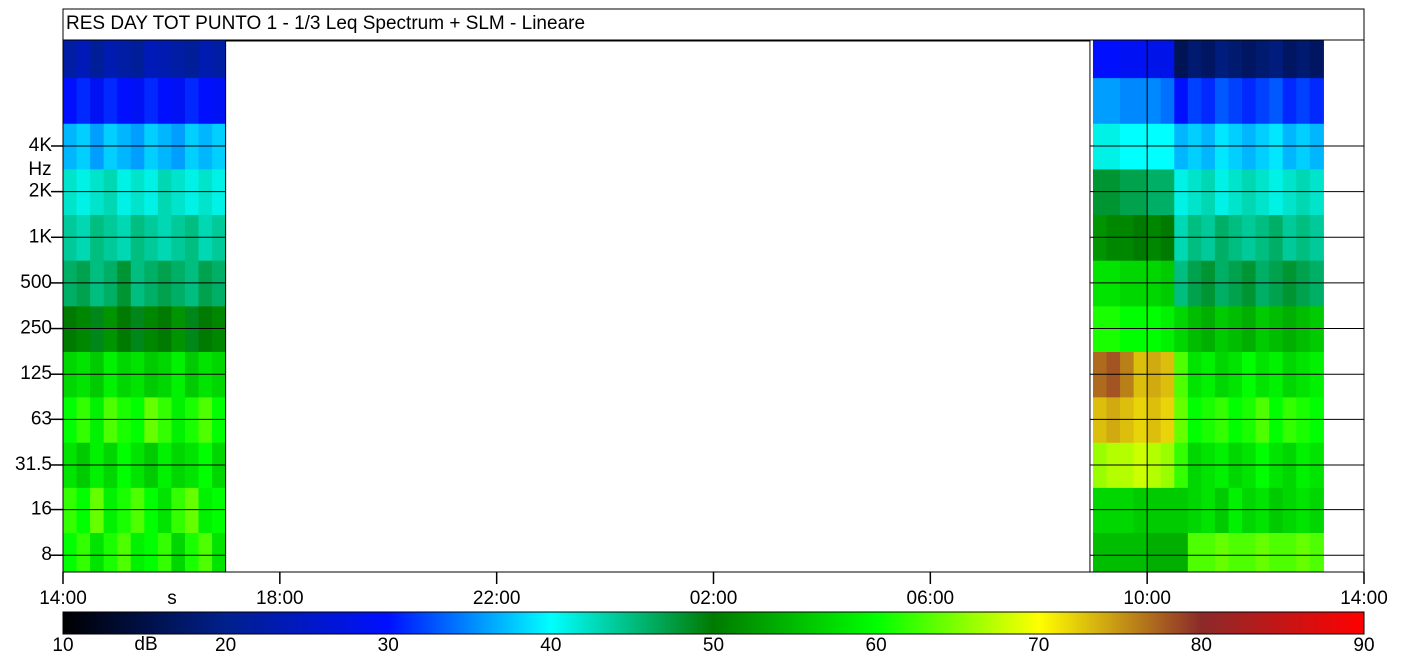 The height and width of the screenshot is (664, 1409). Describe the element at coordinates (1038, 645) in the screenshot. I see `colorbar-tick-label: 70` at that location.